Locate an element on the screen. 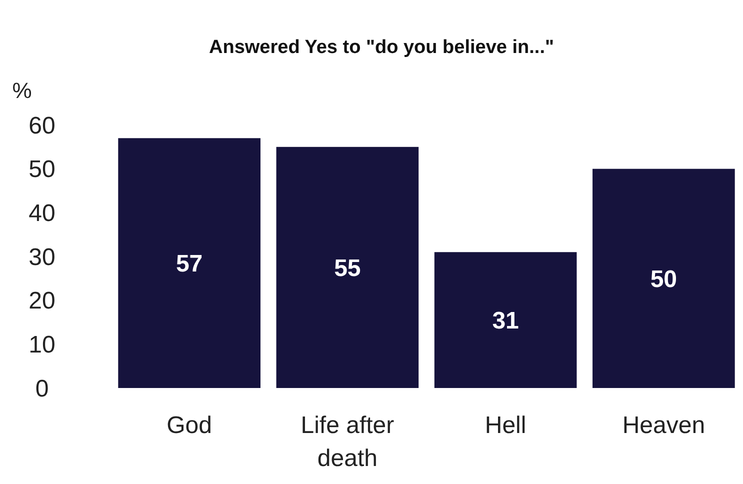  y-tick-label: 10 is located at coordinates (42, 345).